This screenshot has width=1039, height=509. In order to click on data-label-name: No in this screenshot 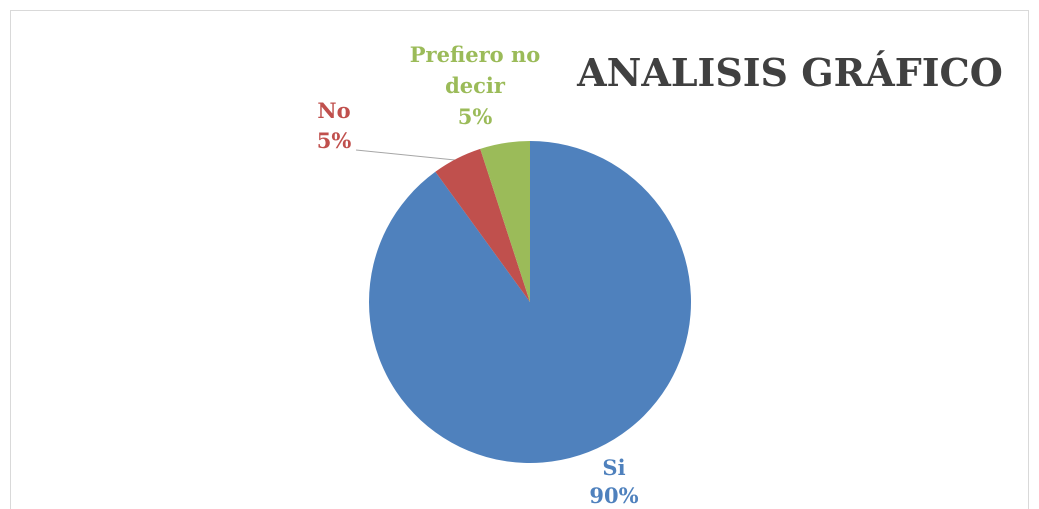, I will do `click(333, 110)`.